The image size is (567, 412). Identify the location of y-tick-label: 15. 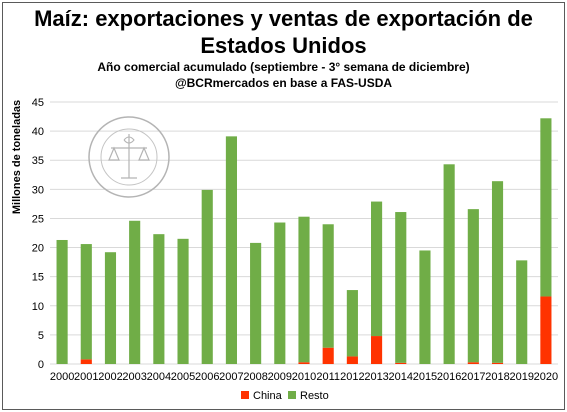
(38, 278).